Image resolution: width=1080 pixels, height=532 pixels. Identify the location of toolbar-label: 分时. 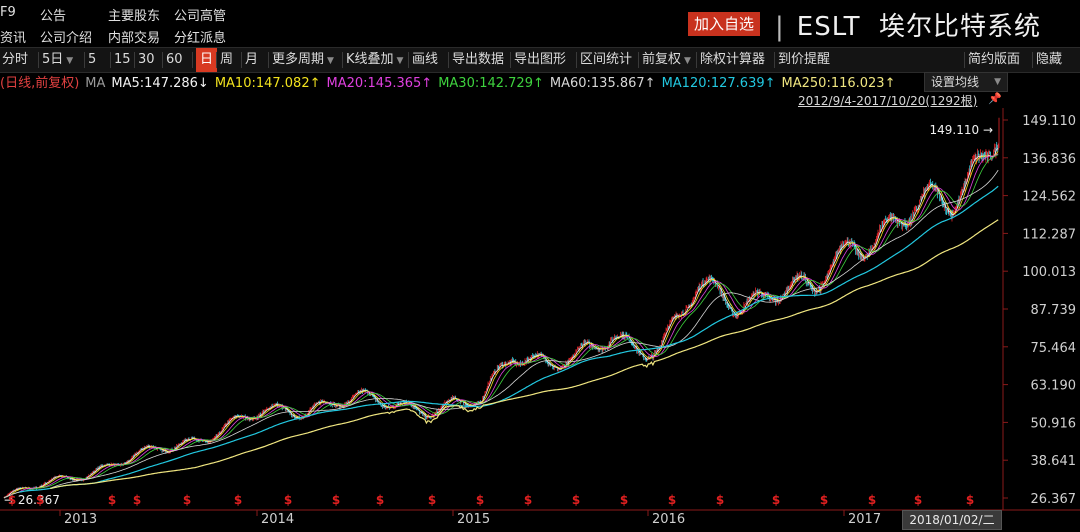
(15, 59).